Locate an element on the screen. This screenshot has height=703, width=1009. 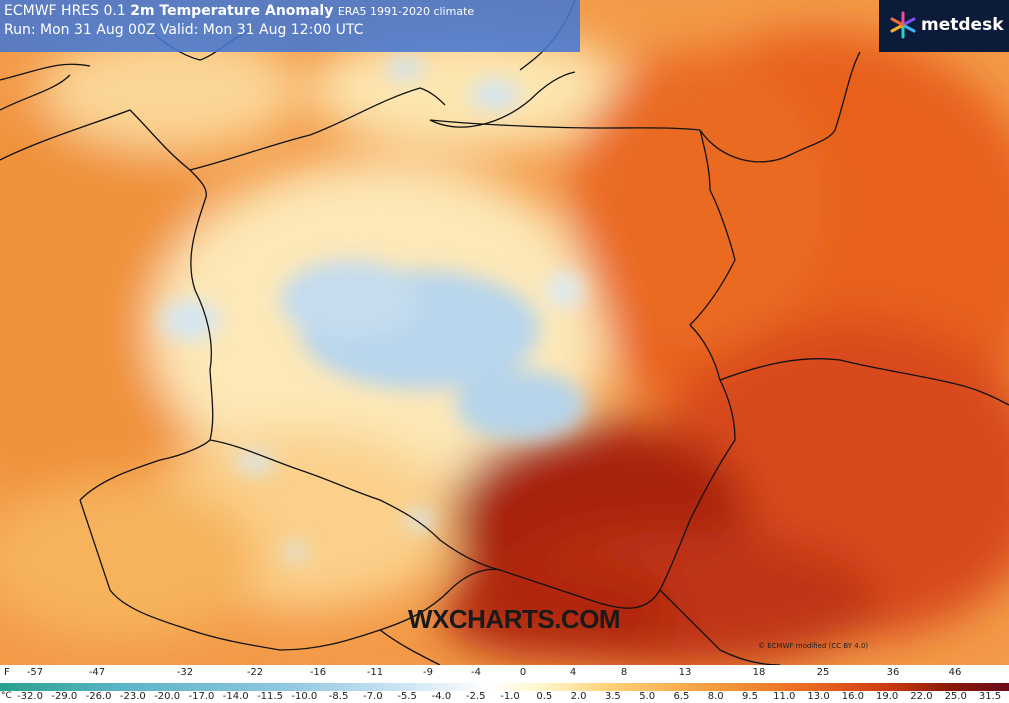
legend-c-label: -7.0 is located at coordinates (373, 696).